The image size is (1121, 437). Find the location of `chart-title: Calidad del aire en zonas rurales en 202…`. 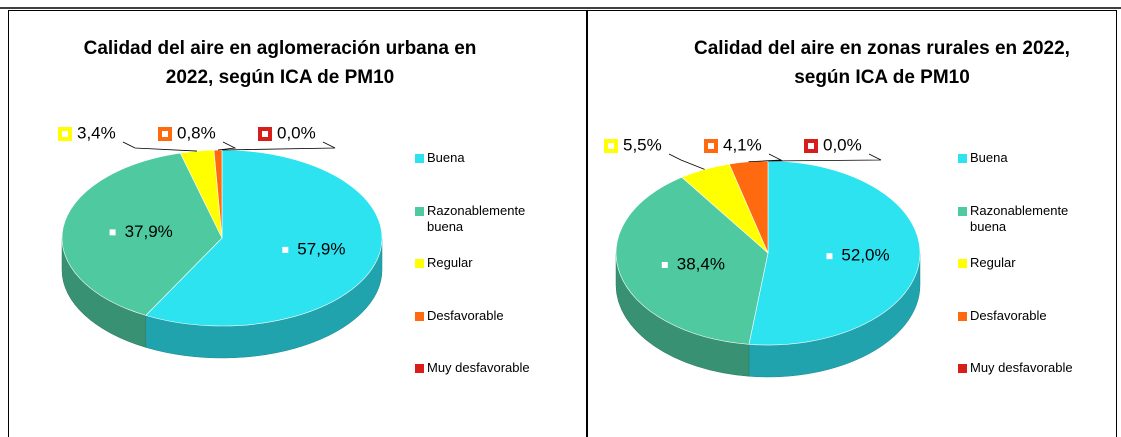

chart-title: Calidad del aire en zonas rurales en 202… is located at coordinates (882, 63).